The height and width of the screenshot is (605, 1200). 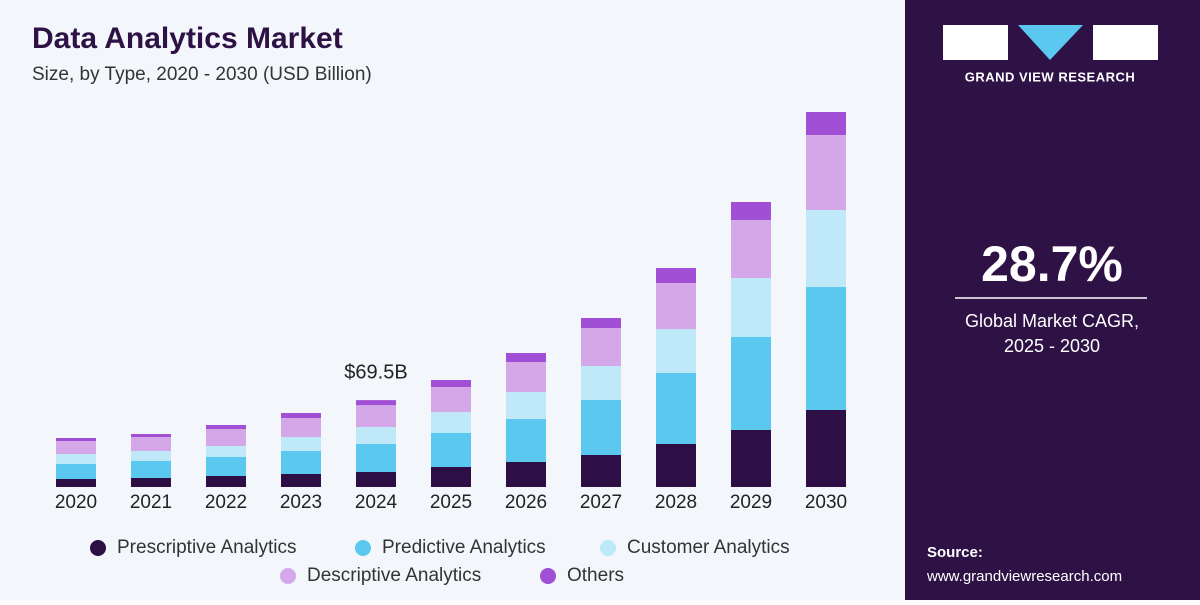 I want to click on x-tick-label: 2022, so click(x=226, y=502).